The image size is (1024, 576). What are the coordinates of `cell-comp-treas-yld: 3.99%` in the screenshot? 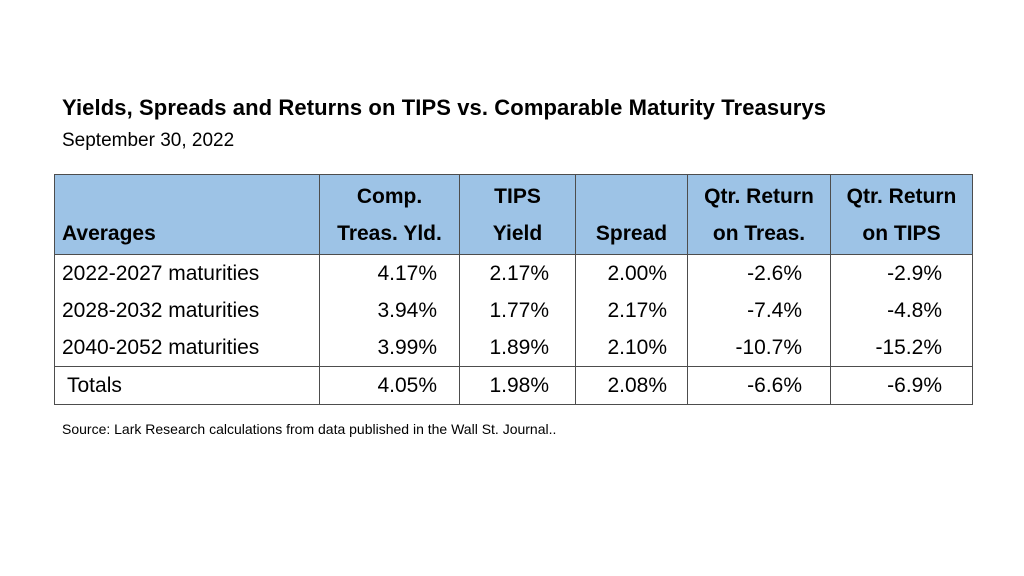 It's located at (389, 348).